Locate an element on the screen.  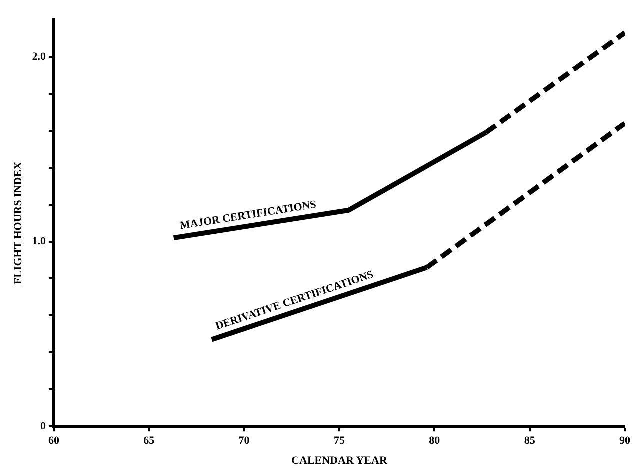
y-tick-label: 2.0 is located at coordinates (39, 56).